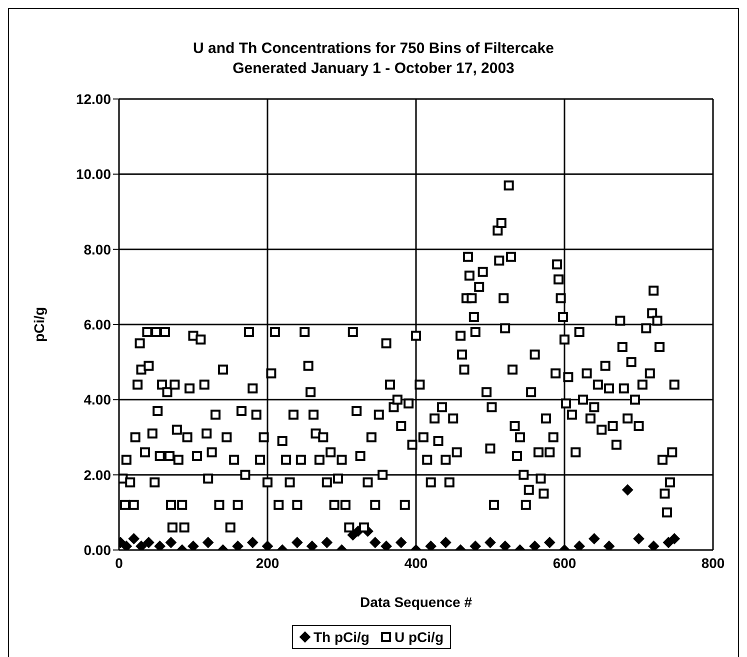 This screenshot has height=657, width=747. I want to click on y-tick-label: 0.00, so click(98, 550).